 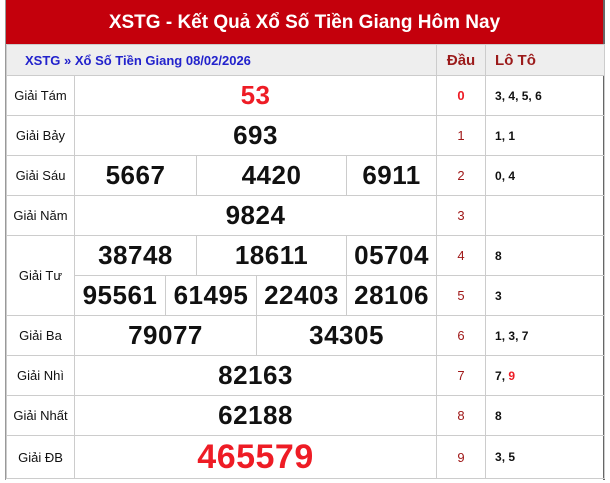 What do you see at coordinates (461, 335) in the screenshot?
I see `dau-value: 6` at bounding box center [461, 335].